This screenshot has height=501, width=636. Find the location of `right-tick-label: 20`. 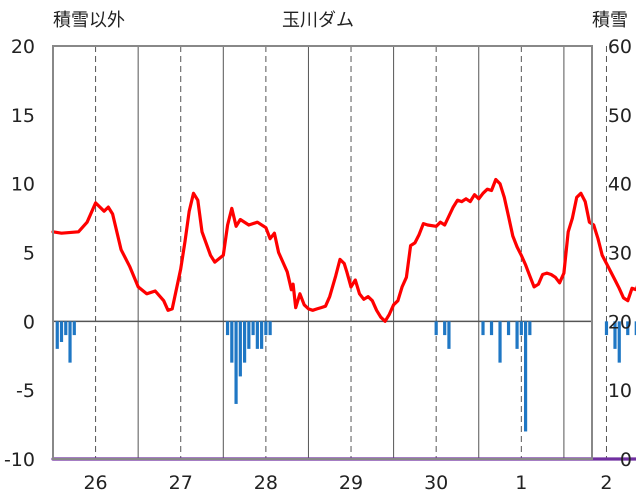

right-tick-label: 20 is located at coordinates (620, 322).